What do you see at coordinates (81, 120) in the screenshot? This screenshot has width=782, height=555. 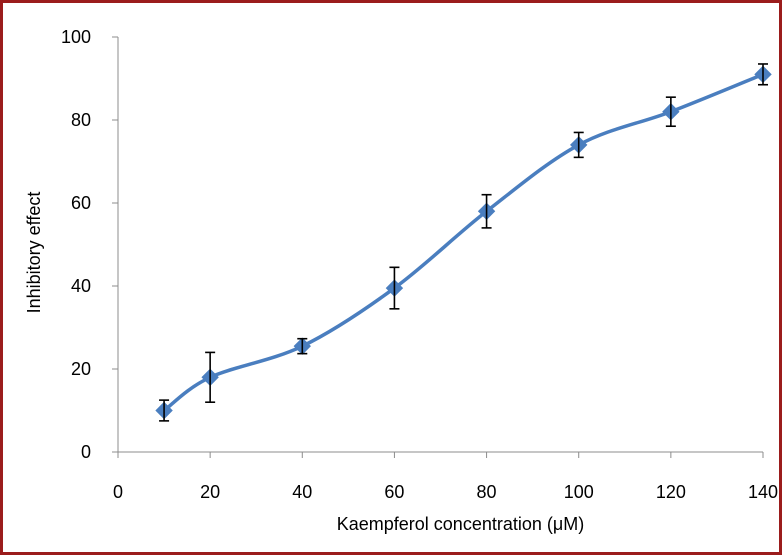 I see `y-tick-label: 80` at bounding box center [81, 120].